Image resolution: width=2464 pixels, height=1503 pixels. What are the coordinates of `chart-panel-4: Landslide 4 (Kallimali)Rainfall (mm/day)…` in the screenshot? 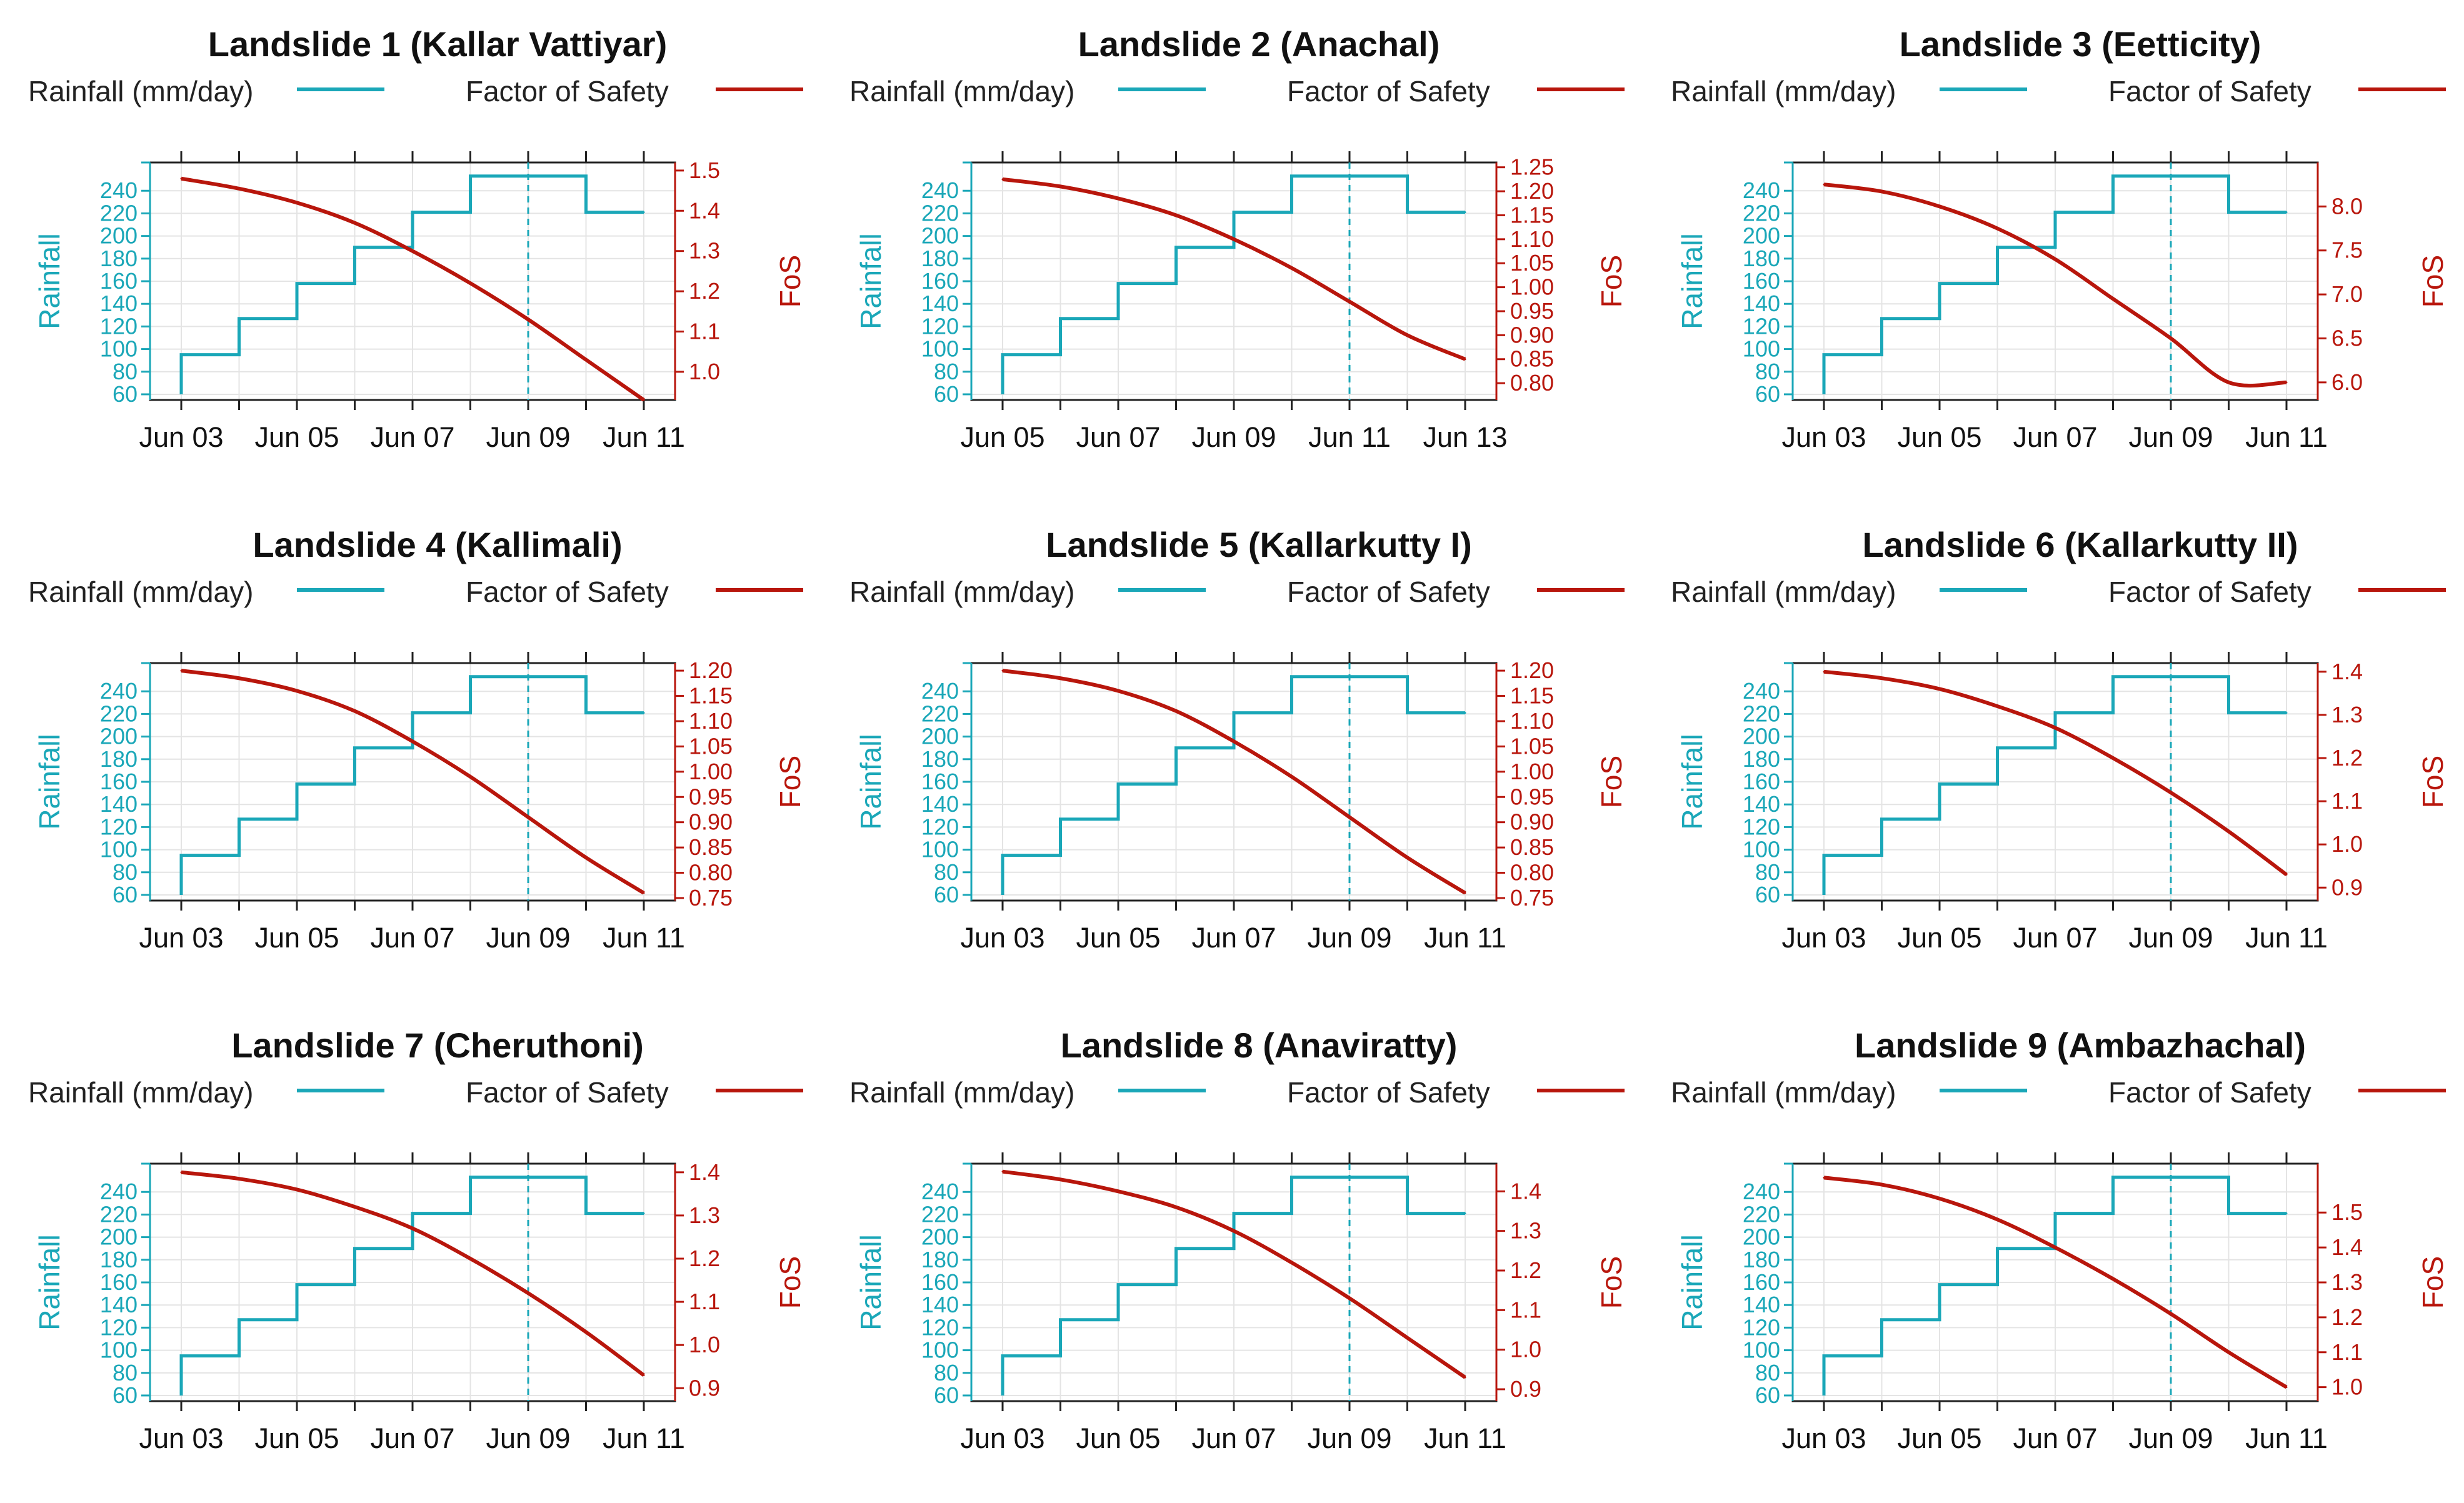 It's located at (417, 739).